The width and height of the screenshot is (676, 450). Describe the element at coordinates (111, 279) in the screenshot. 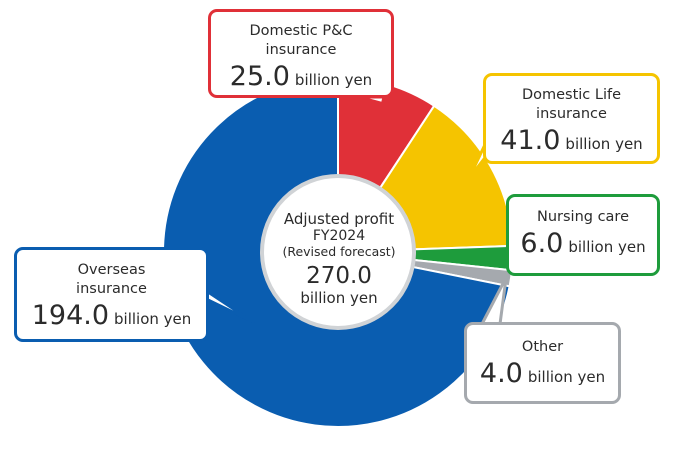

I see `callout-label: Overseas insurance` at that location.